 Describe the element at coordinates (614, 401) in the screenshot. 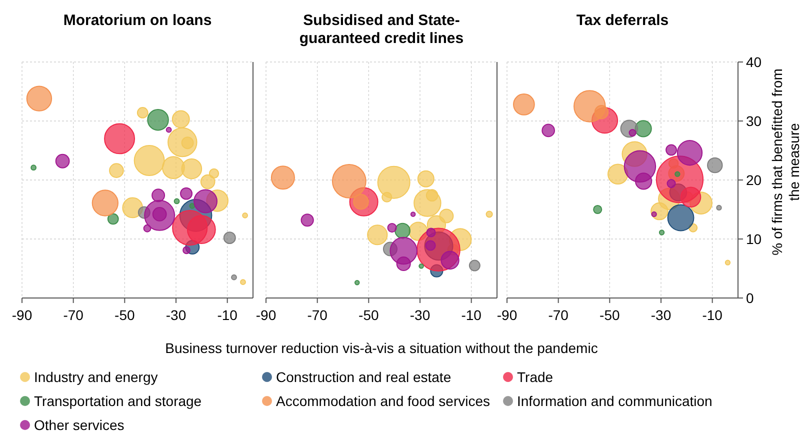

I see `legend-label: Information and communication` at that location.